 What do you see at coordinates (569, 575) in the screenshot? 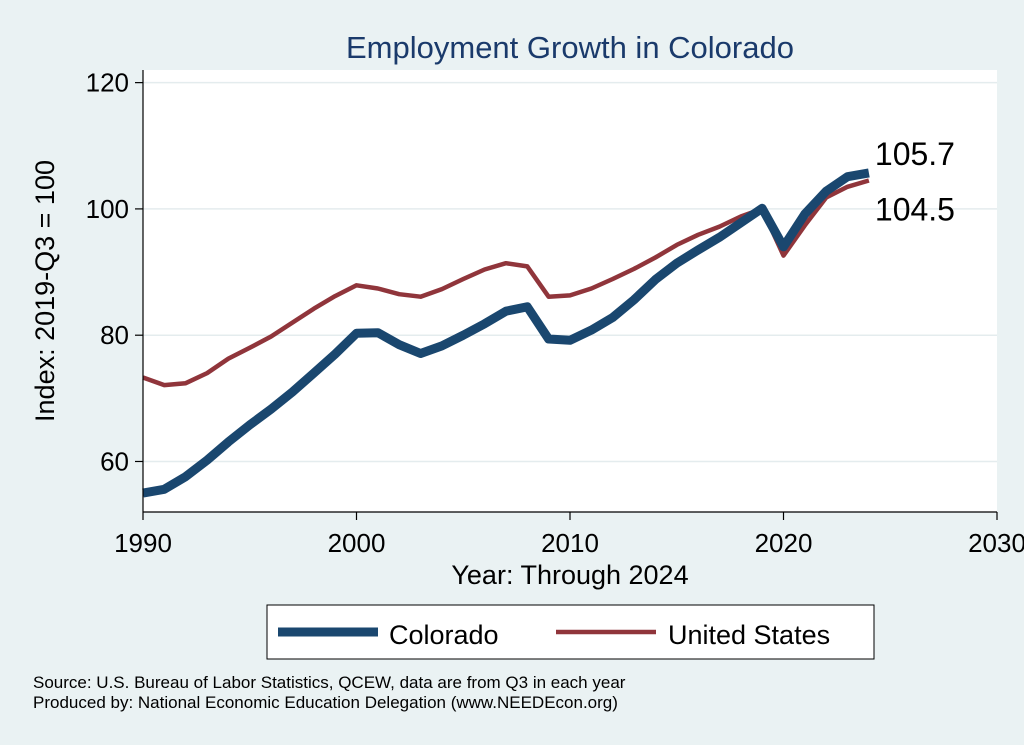
I see `x-axis-title: Year: Through 2024` at bounding box center [569, 575].